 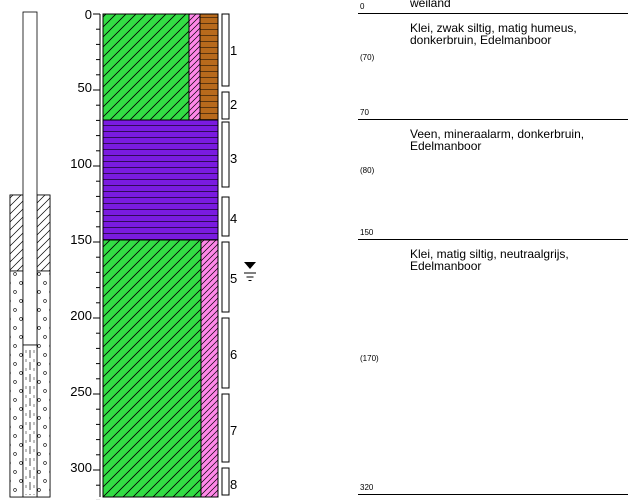 I want to click on groundwater-level-icon, so click(x=250, y=271).